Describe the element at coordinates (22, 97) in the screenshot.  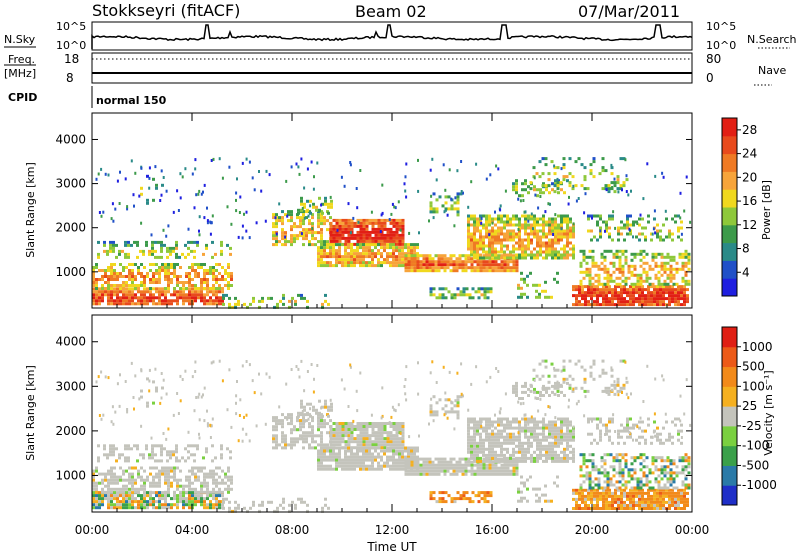
I see `cpid-label: CPID` at that location.